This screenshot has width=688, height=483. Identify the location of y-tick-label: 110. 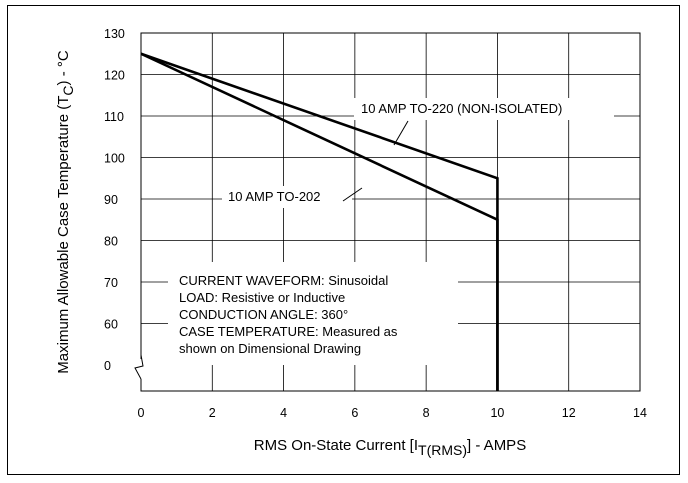
(114, 117).